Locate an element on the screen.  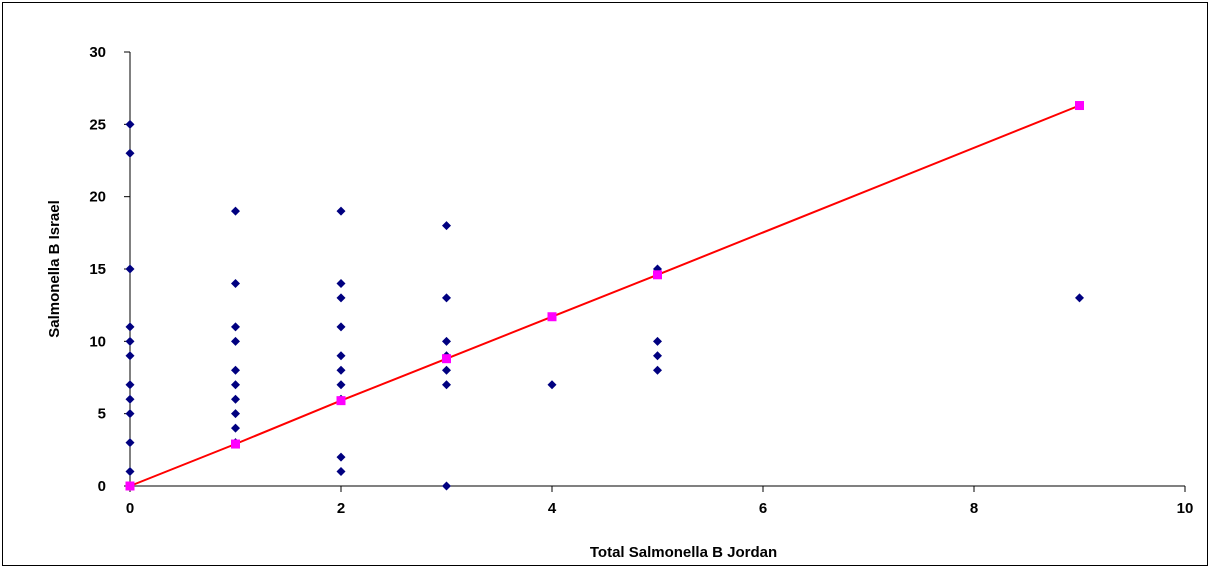
x-tick-label: 8 is located at coordinates (974, 508).